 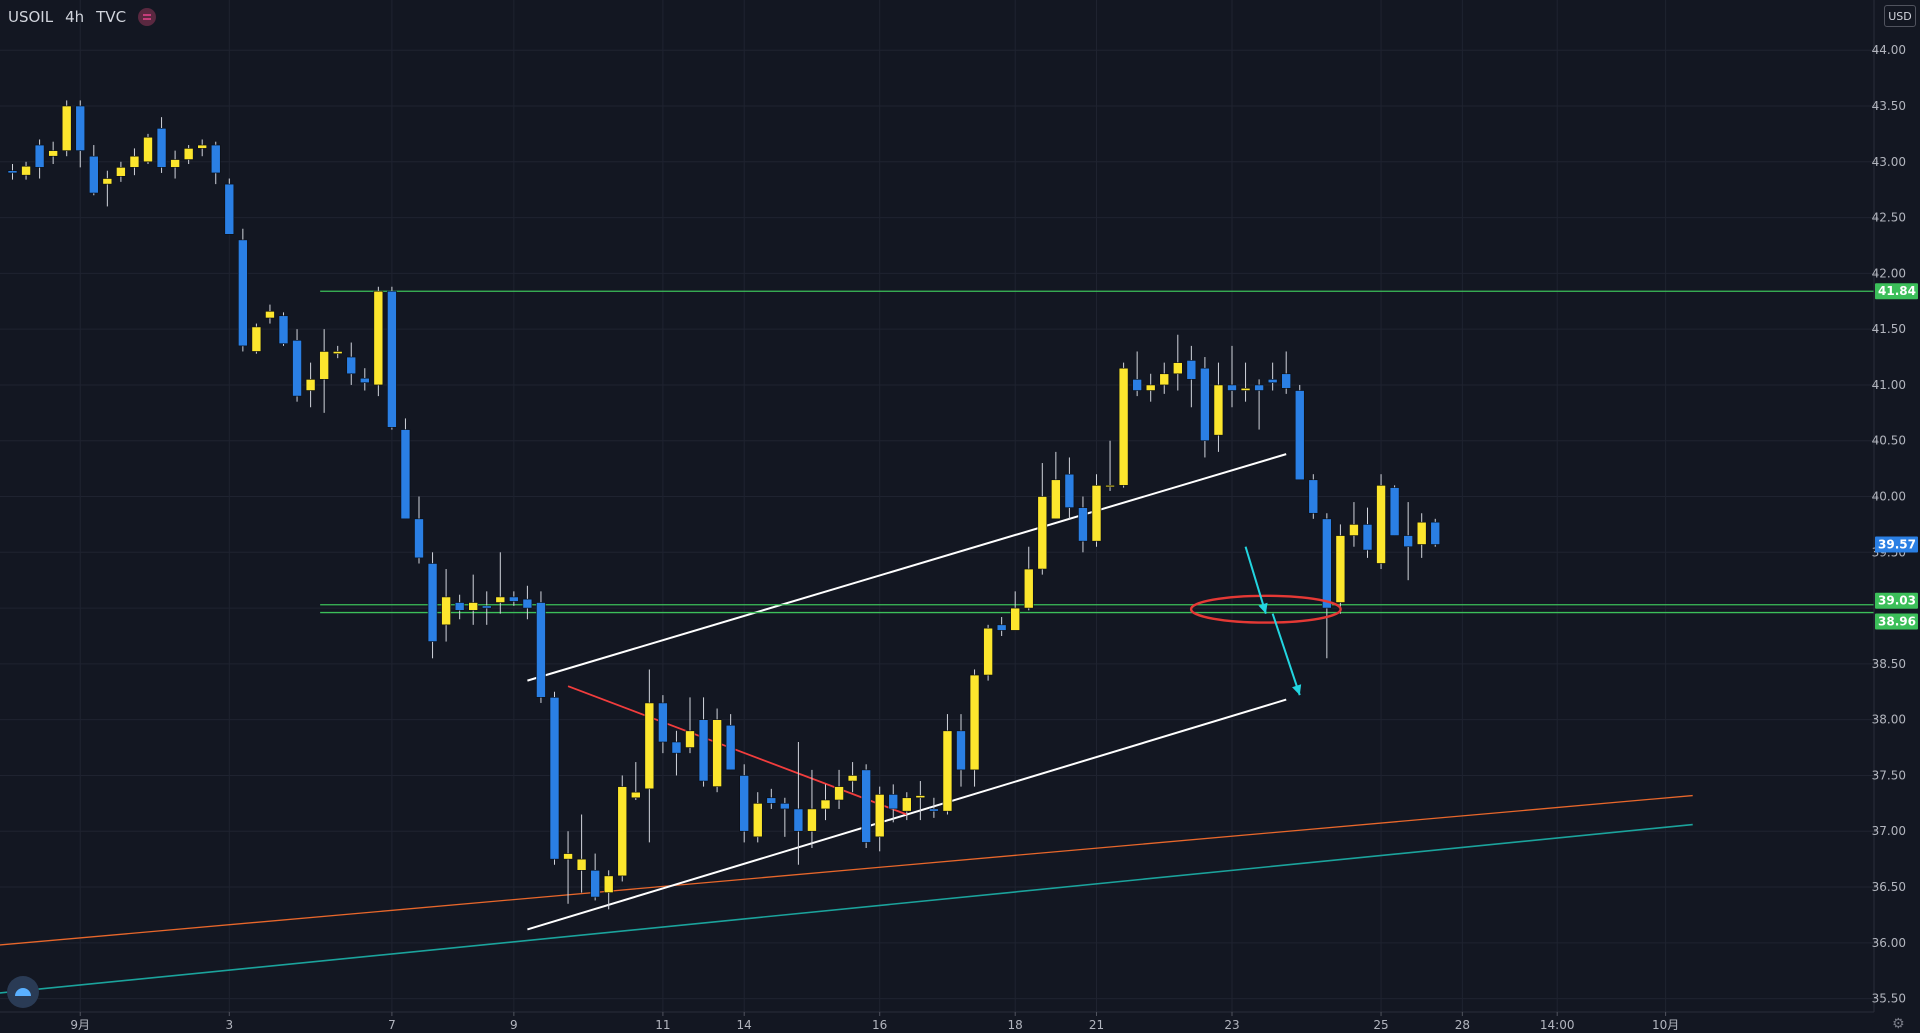 What do you see at coordinates (1665, 1025) in the screenshot?
I see `time-tick-label: 10月` at bounding box center [1665, 1025].